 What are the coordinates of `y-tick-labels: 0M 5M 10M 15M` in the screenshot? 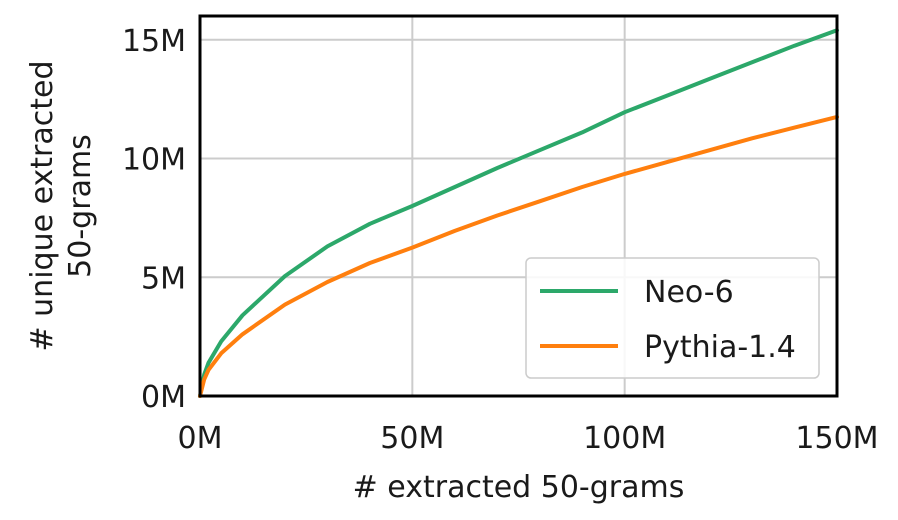 It's located at (154, 219).